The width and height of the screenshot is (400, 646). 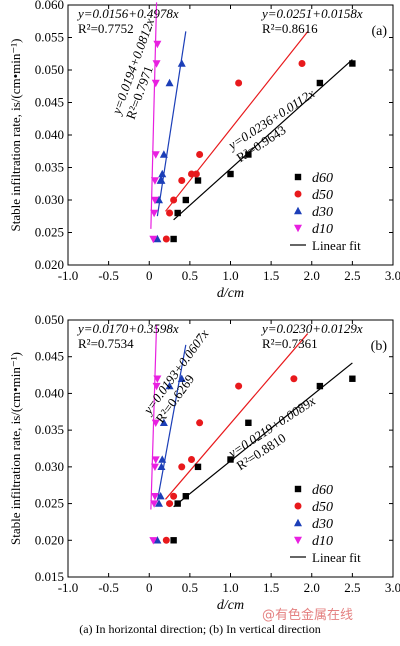 I want to click on legend-marker-d30, so click(x=298, y=210).